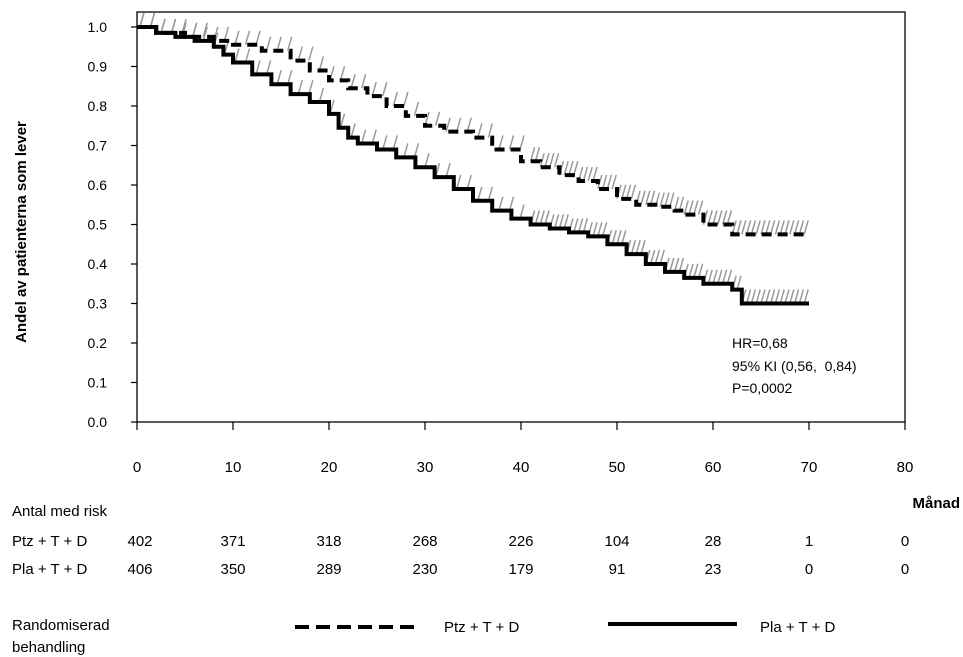 This screenshot has width=963, height=657. I want to click on x-tick-label: 60, so click(713, 467).